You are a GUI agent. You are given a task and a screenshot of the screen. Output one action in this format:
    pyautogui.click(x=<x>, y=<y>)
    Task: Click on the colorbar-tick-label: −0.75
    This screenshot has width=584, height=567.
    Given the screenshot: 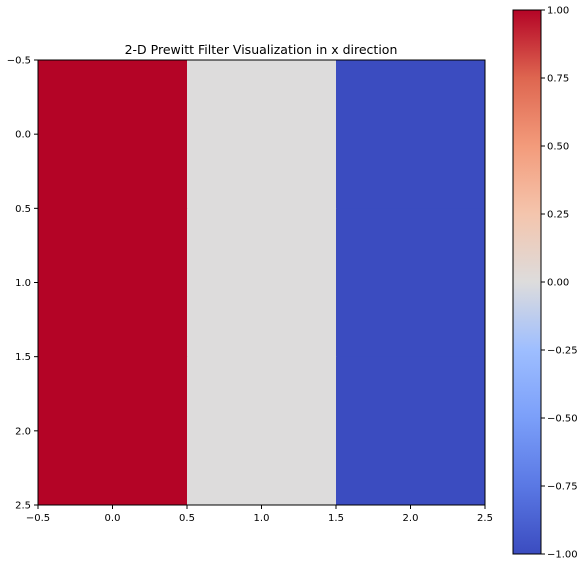 What is the action you would take?
    pyautogui.click(x=562, y=487)
    